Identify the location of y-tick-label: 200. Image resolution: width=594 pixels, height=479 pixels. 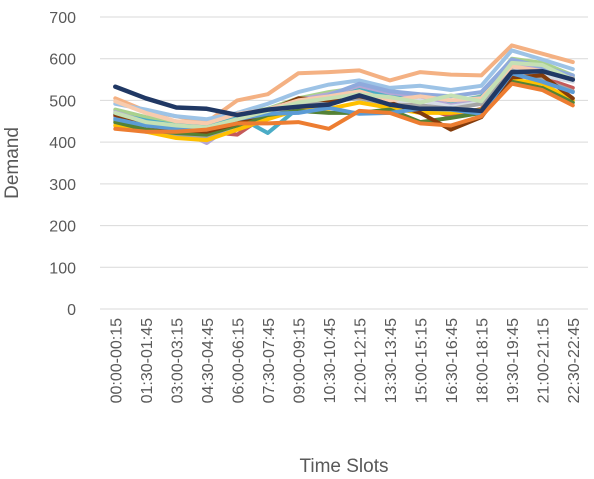
(62, 227).